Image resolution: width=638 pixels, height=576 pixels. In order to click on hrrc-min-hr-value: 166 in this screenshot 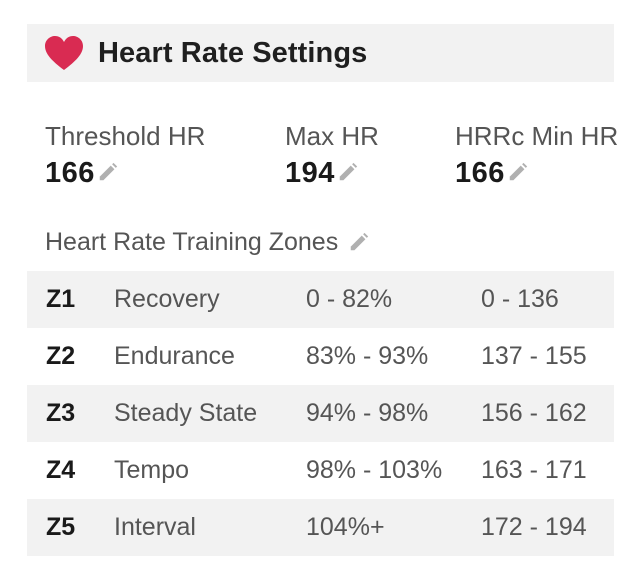, I will do `click(480, 173)`.